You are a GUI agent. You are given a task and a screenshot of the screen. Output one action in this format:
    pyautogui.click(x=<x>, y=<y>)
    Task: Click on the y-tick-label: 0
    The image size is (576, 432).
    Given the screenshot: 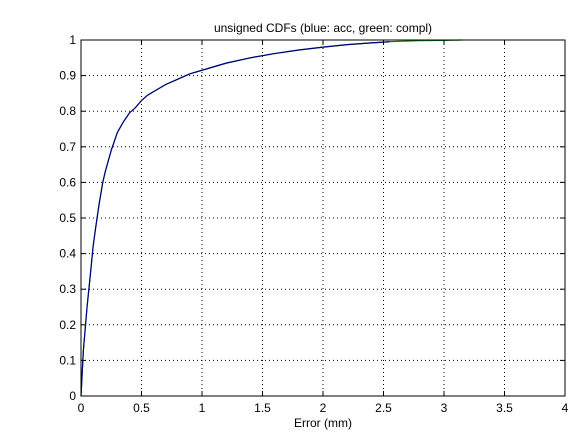 What is the action you would take?
    pyautogui.click(x=72, y=396)
    